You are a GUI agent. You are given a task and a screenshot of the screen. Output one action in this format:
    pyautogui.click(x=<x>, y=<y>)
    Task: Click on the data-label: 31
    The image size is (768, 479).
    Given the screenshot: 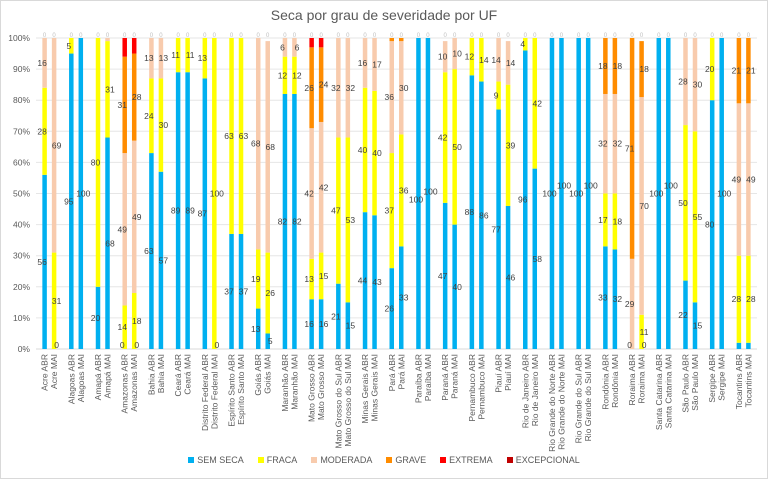 What is the action you would take?
    pyautogui.click(x=122, y=105)
    